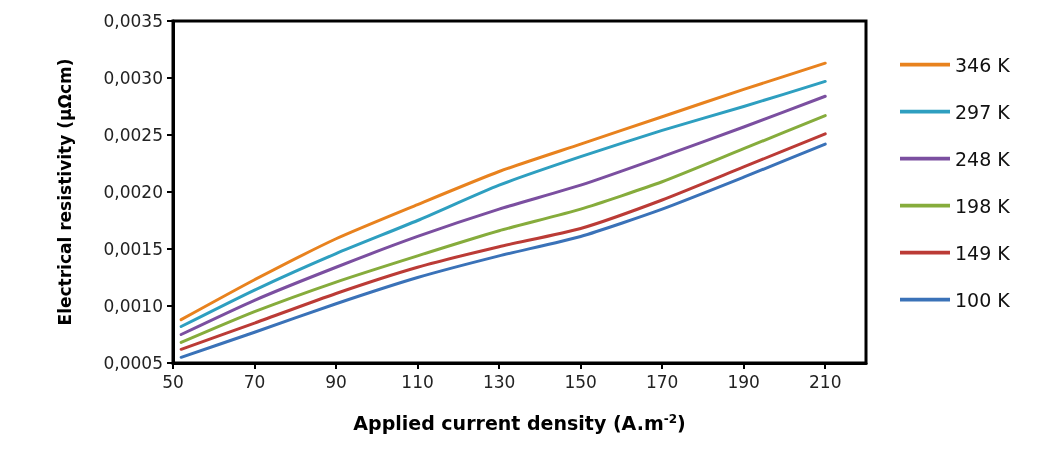 The image size is (1040, 459). I want to click on x-tick-label: 70, so click(254, 381).